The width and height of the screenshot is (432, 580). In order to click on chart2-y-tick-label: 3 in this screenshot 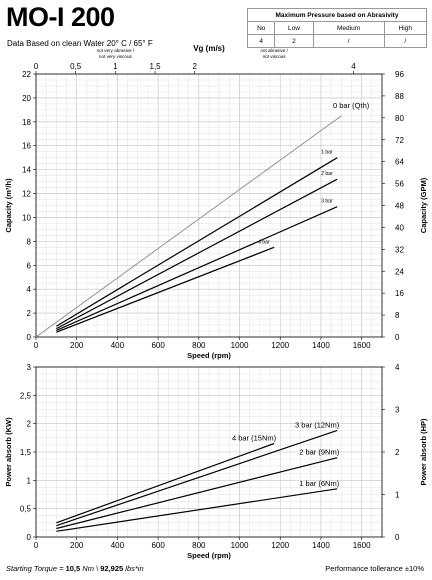, I will do `click(29, 367)`.